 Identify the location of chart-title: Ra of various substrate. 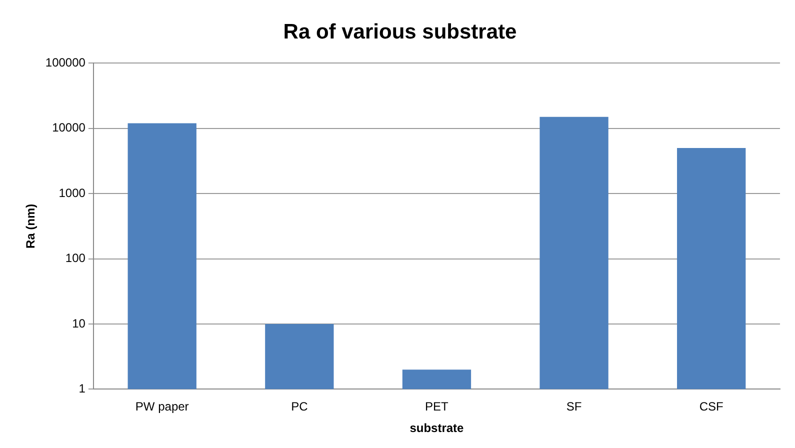
(400, 32).